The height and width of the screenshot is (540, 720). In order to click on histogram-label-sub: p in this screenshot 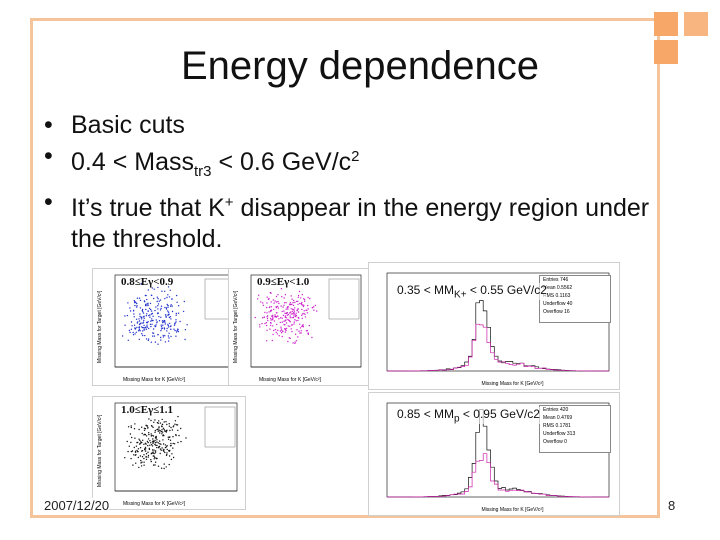, I will do `click(457, 419)`.